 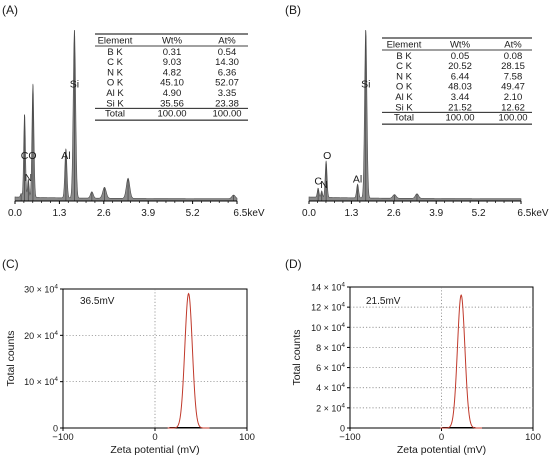 I want to click on y-tick-base: 30 × 10, so click(x=39, y=290).